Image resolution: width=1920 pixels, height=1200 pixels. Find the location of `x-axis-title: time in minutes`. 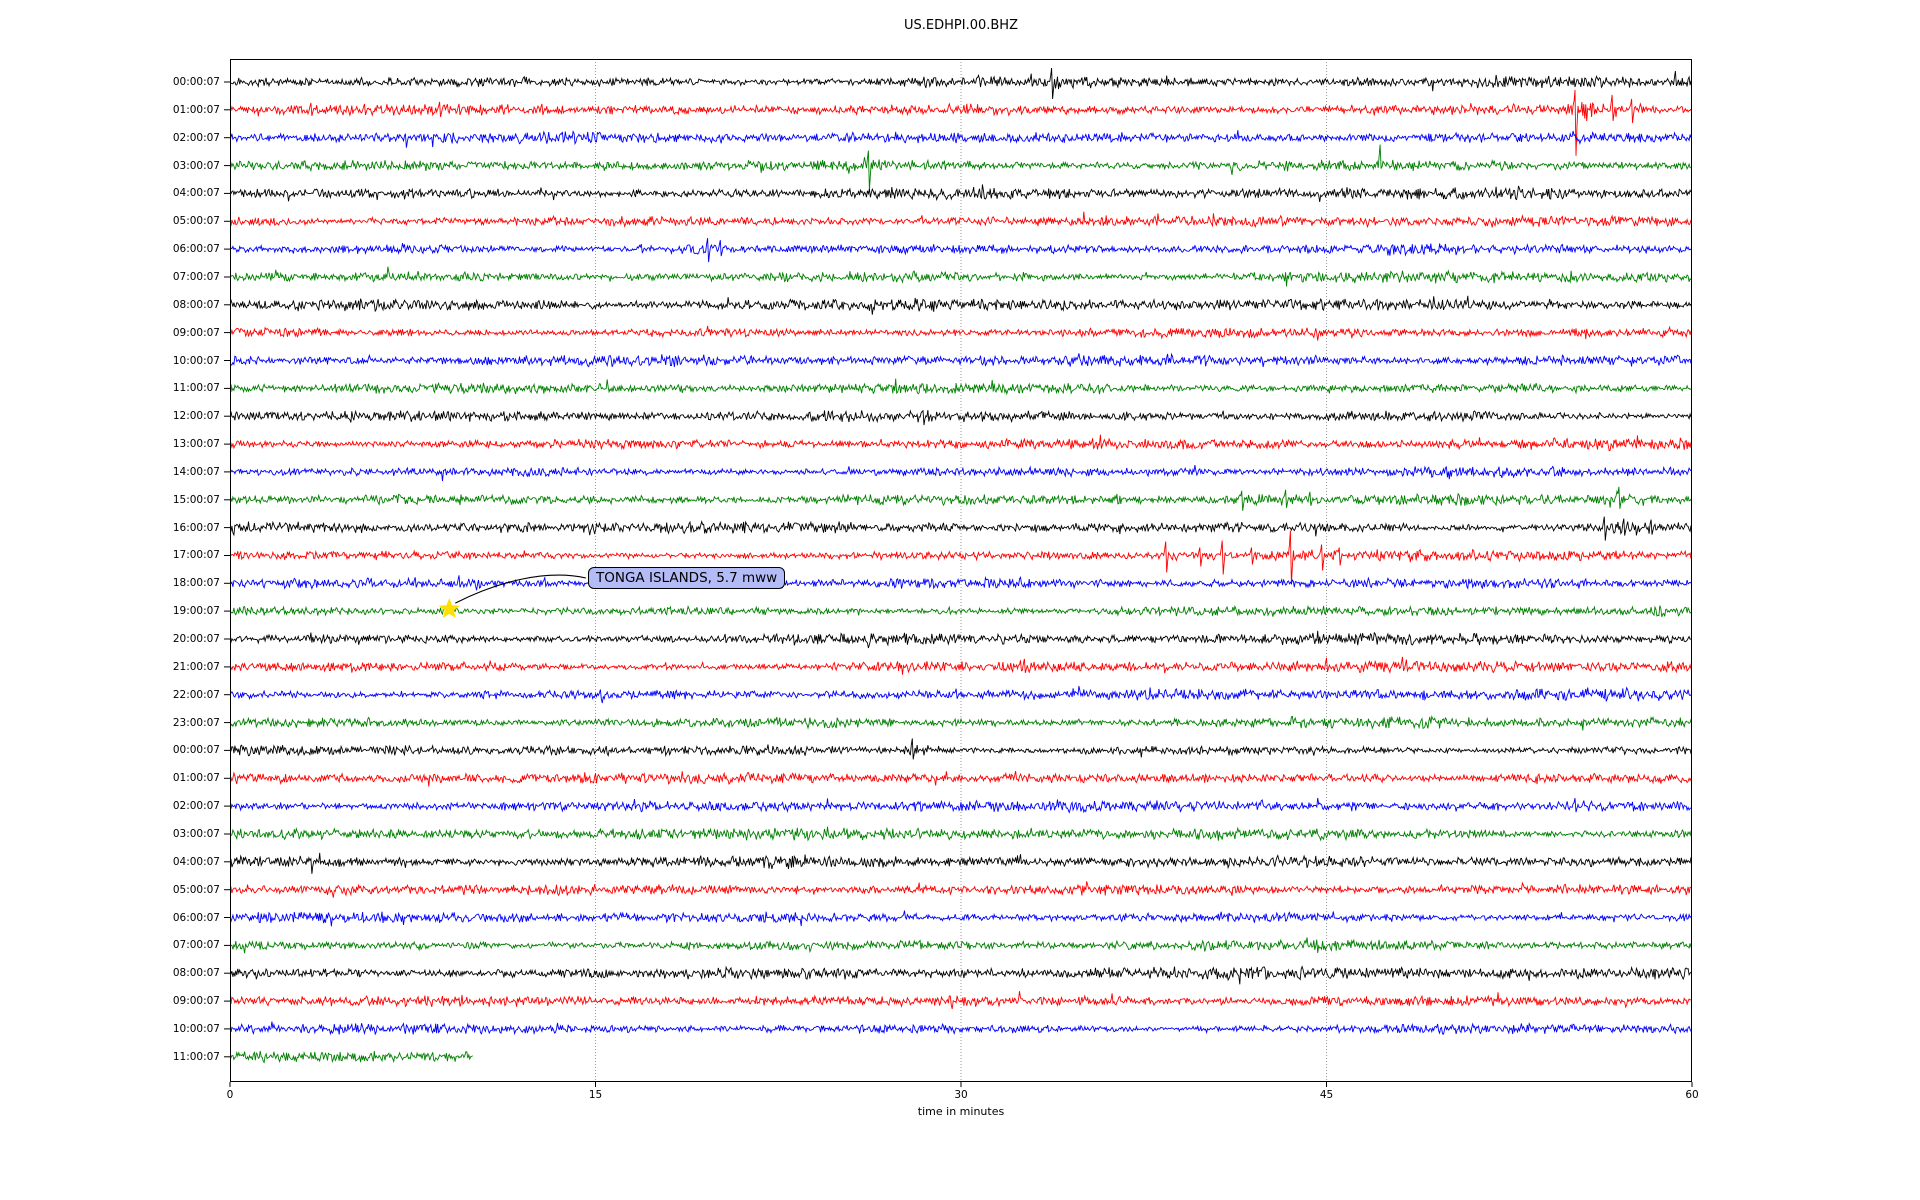

x-axis-title: time in minutes is located at coordinates (961, 1111).